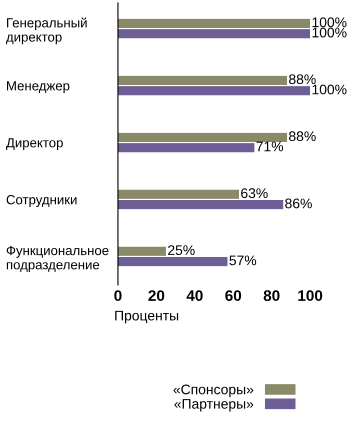  Describe the element at coordinates (254, 193) in the screenshot. I see `data-label: 63%` at that location.